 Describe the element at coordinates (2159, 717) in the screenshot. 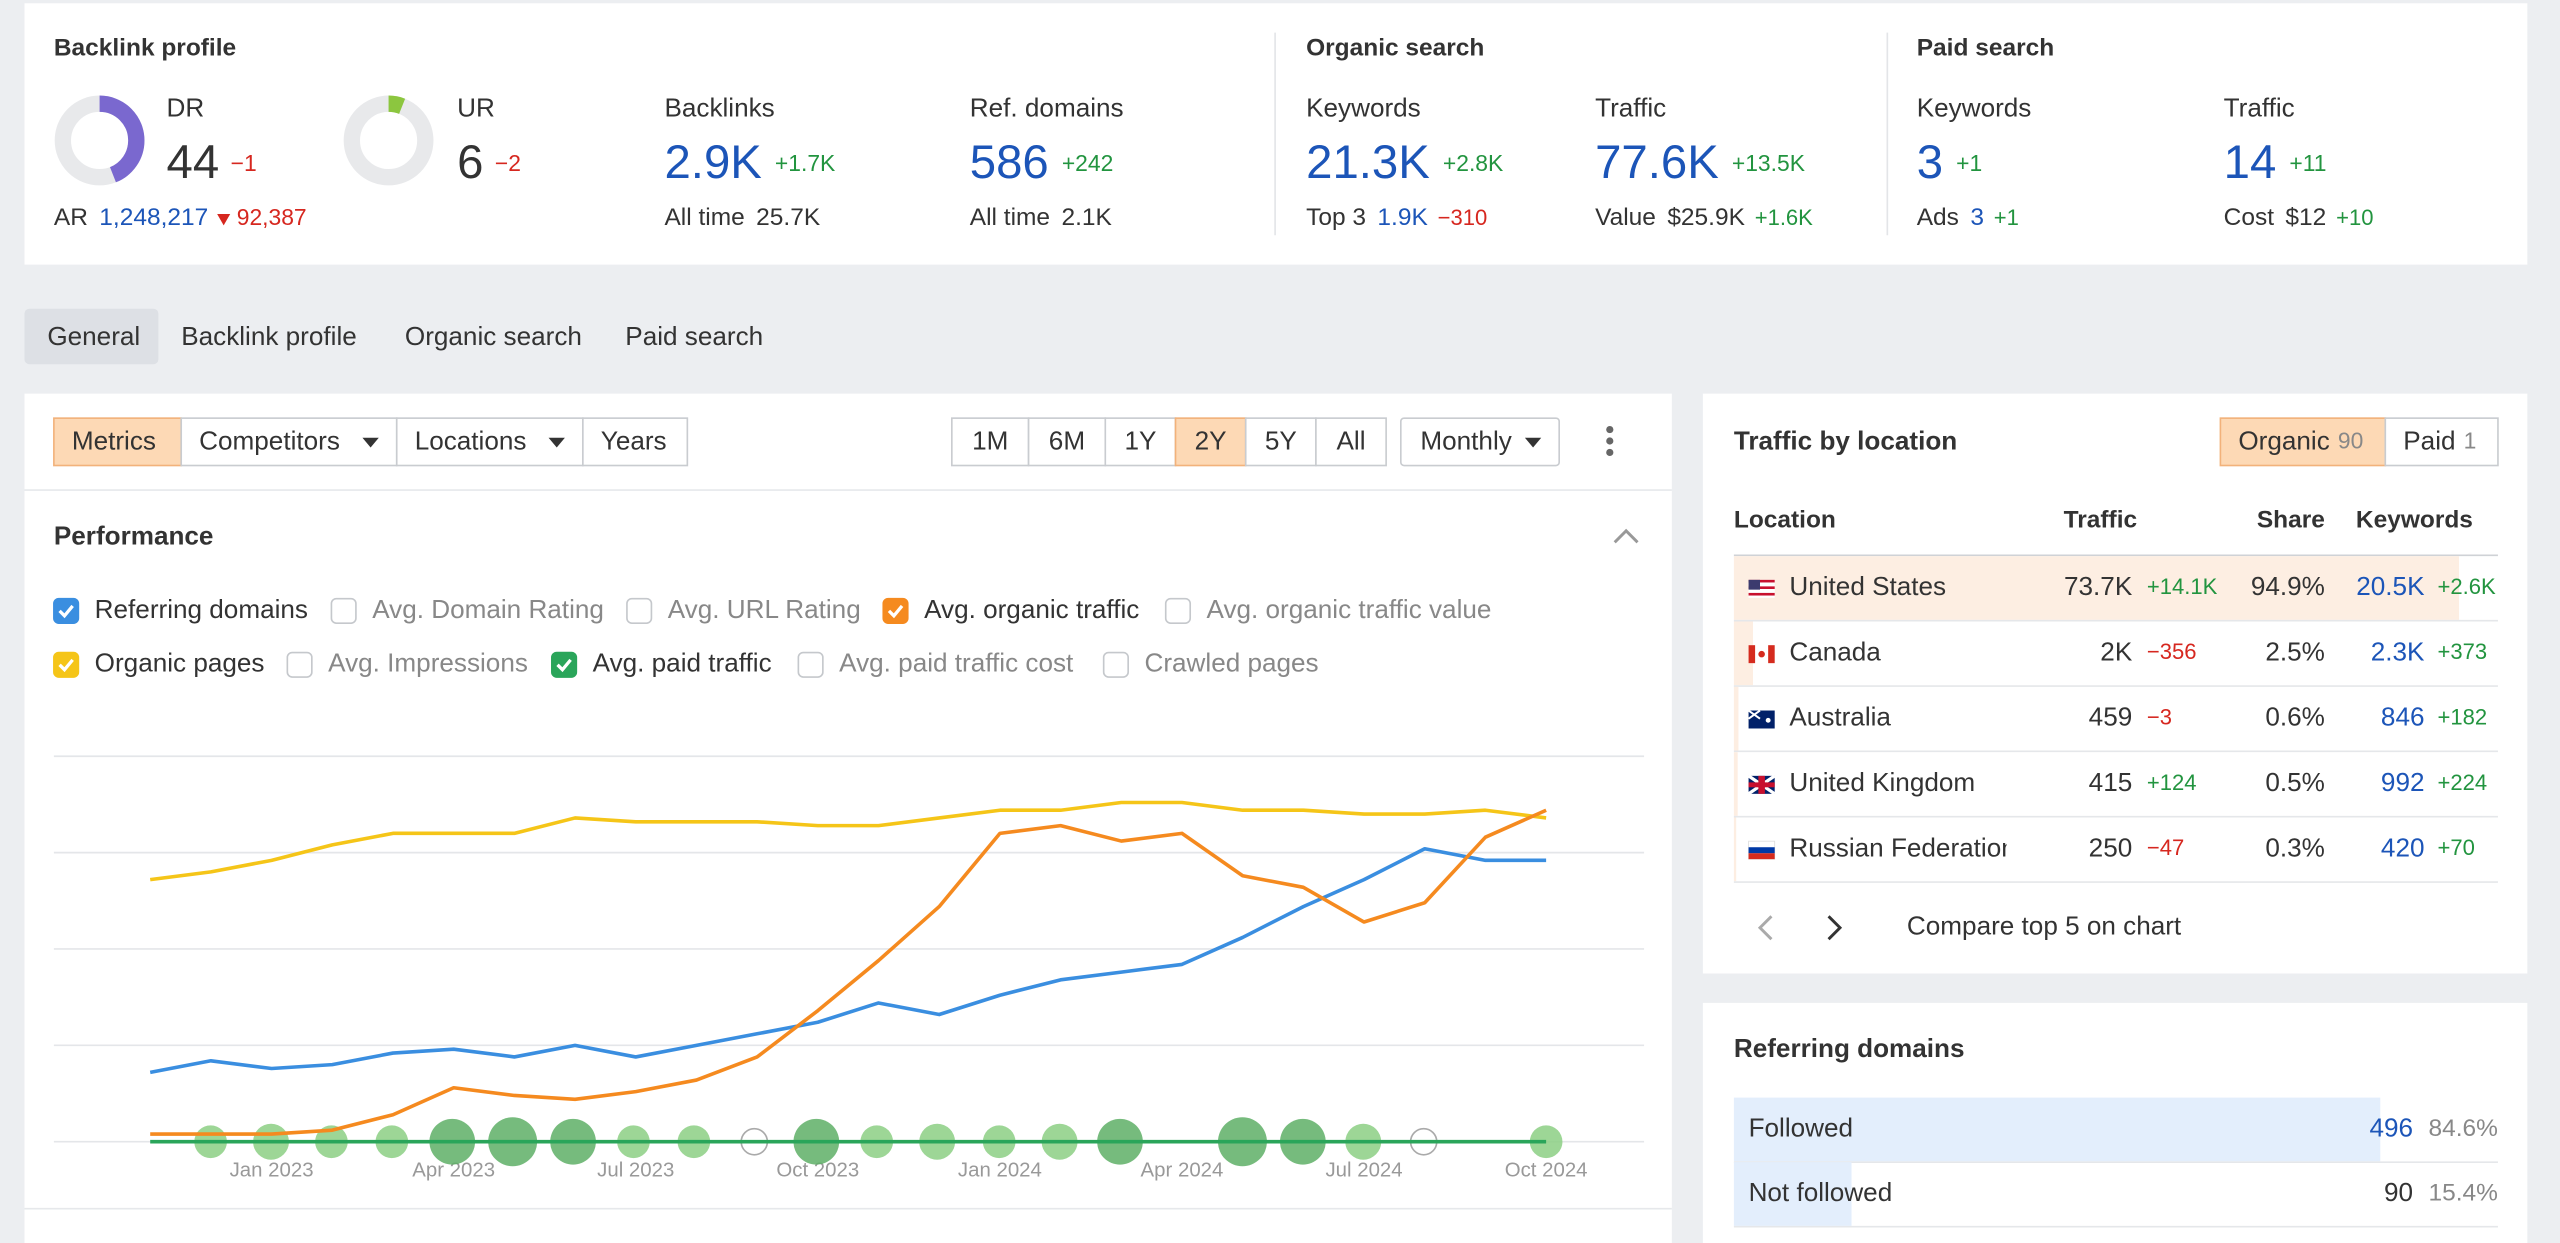

I see `traffic-change: −3` at that location.